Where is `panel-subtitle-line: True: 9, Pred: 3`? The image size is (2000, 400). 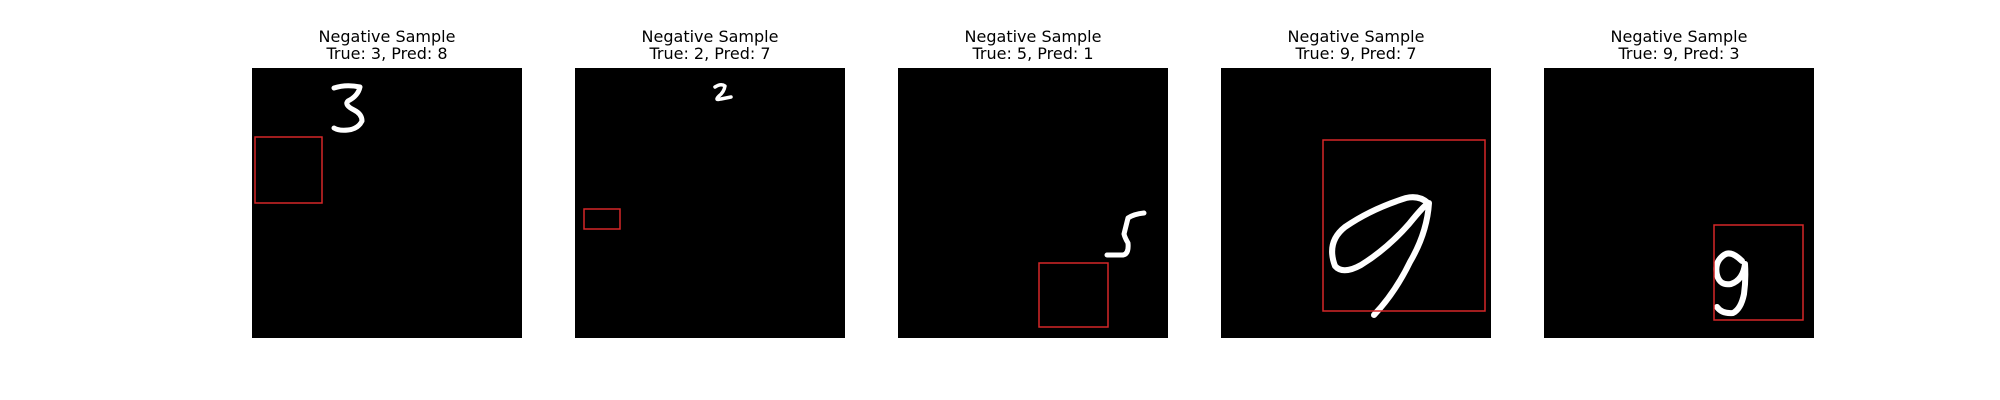 panel-subtitle-line: True: 9, Pred: 3 is located at coordinates (1679, 53).